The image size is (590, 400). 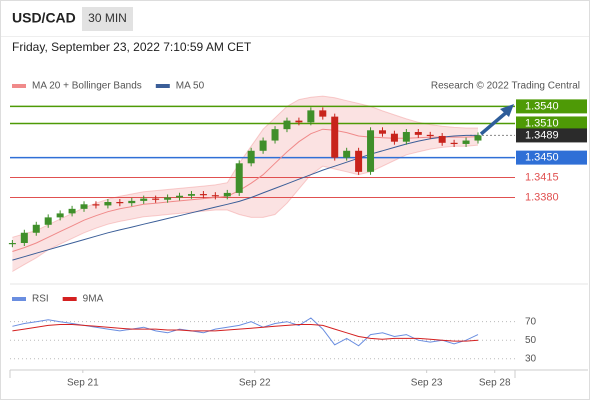 I want to click on x-tick-label: Sep 22, so click(x=255, y=383).